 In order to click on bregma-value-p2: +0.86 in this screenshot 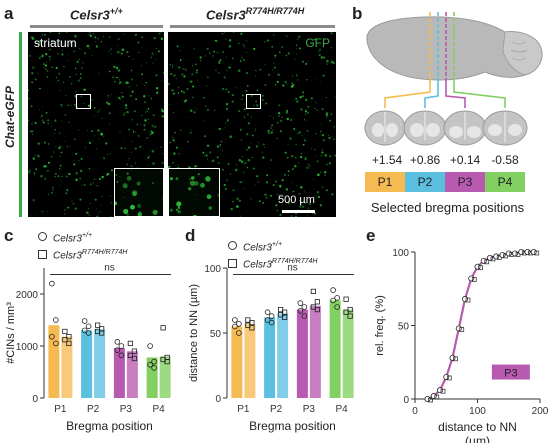, I will do `click(425, 160)`.